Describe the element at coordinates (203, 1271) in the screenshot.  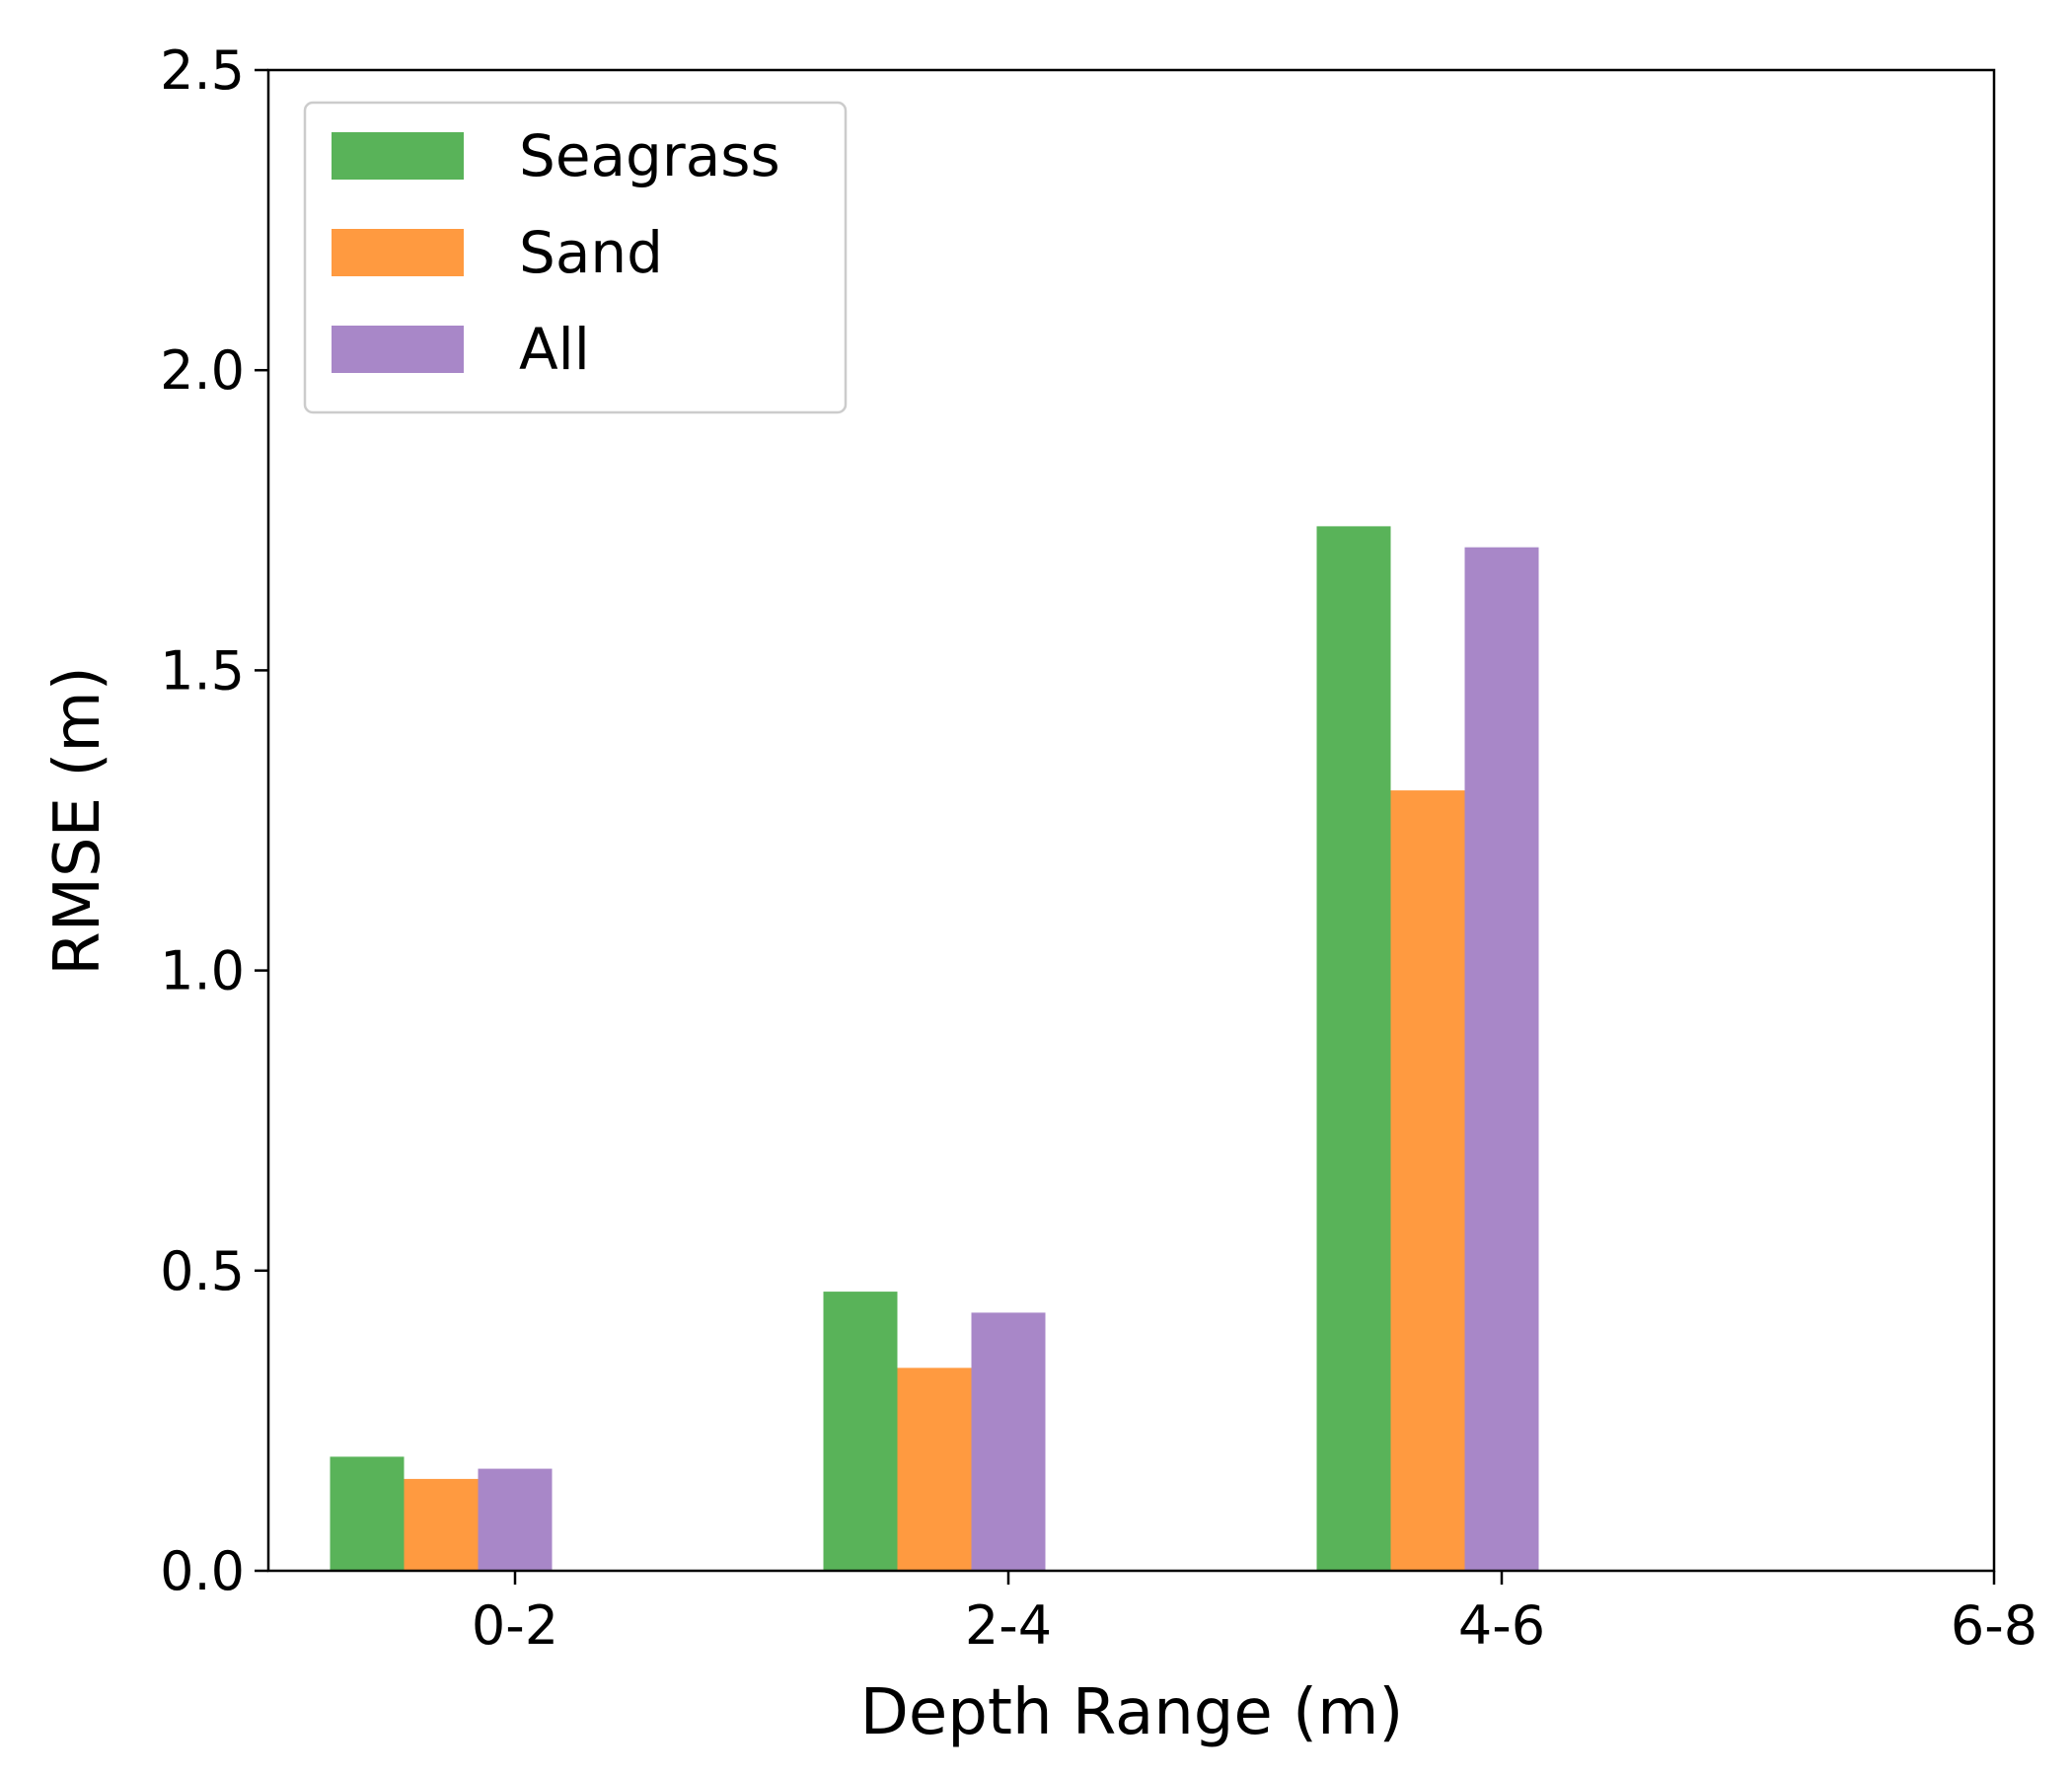
I see `y-tick-label: 0.5` at that location.